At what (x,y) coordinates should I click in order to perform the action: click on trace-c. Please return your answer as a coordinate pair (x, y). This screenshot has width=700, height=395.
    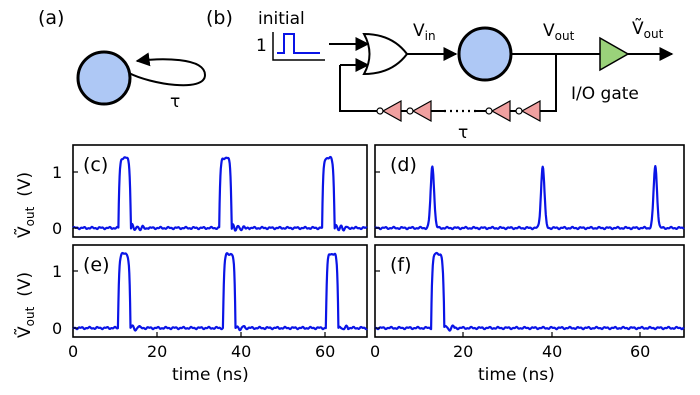
    Looking at the image, I should click on (220, 193).